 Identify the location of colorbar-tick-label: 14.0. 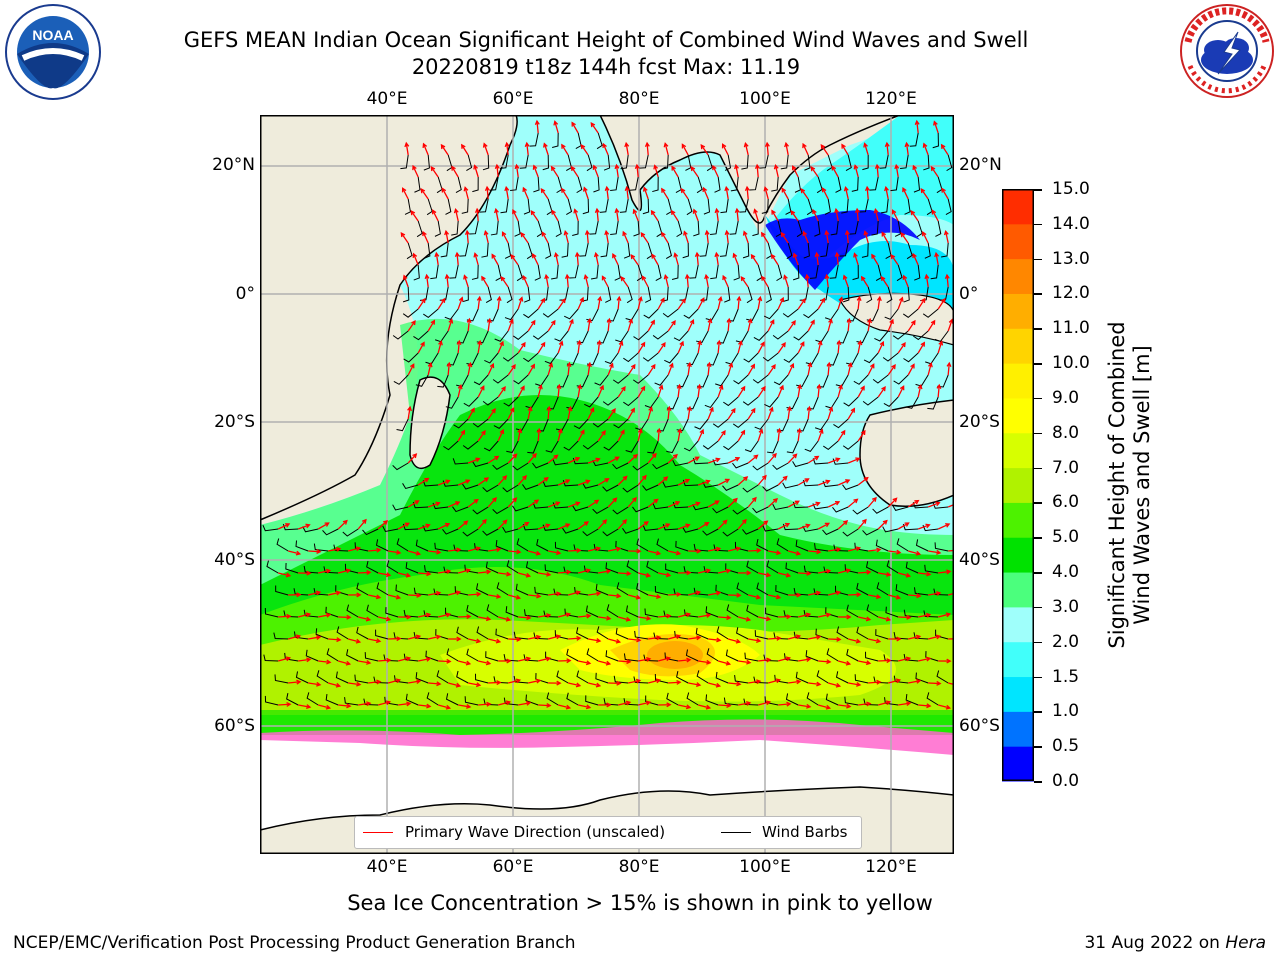
(1071, 223).